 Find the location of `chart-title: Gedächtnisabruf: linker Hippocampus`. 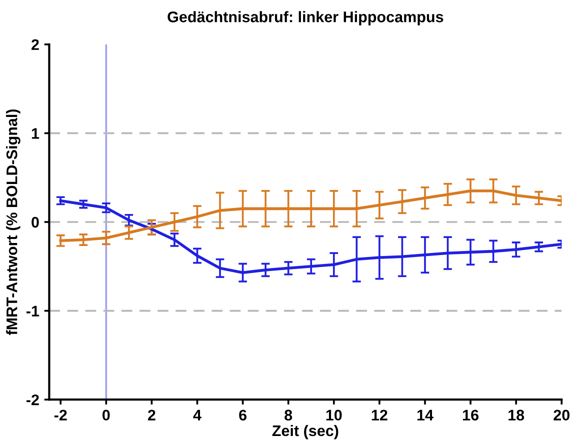

chart-title: Gedächtnisabruf: linker Hippocampus is located at coordinates (306, 18).